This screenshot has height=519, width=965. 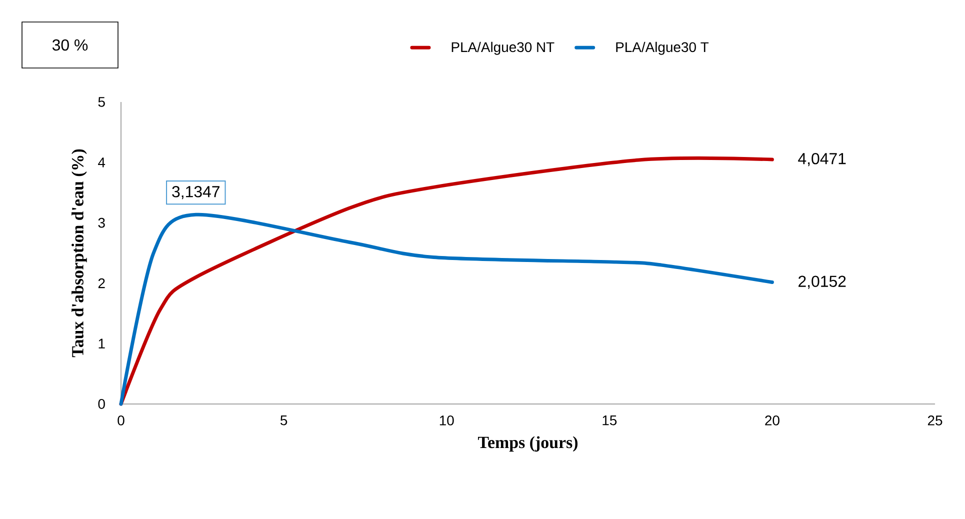 What do you see at coordinates (935, 421) in the screenshot?
I see `x-tick-label: 25` at bounding box center [935, 421].